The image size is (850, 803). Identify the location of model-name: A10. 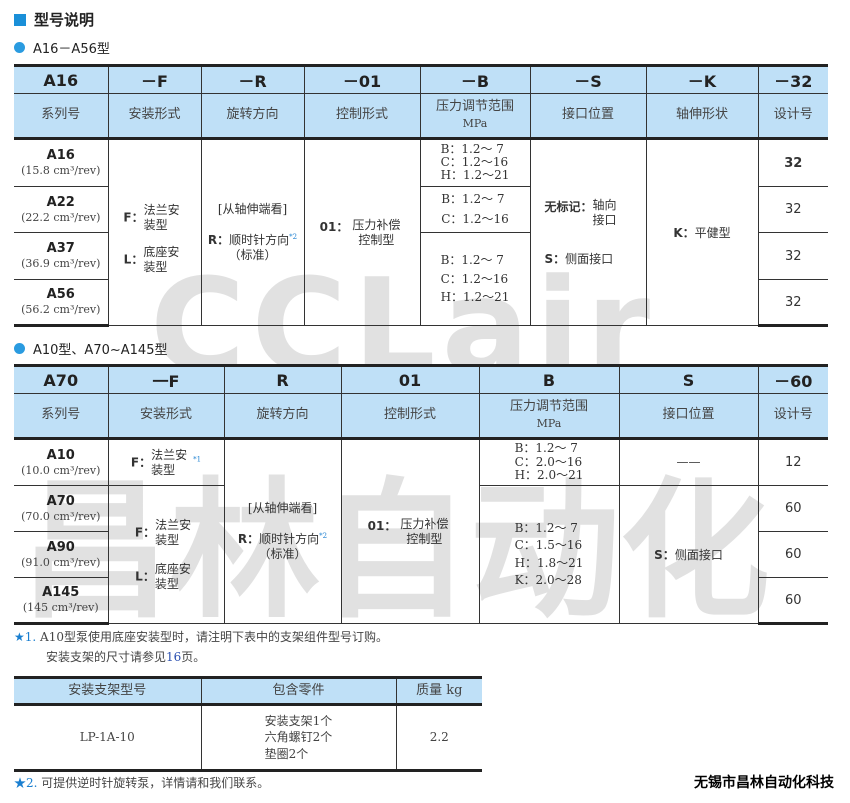
(60, 455).